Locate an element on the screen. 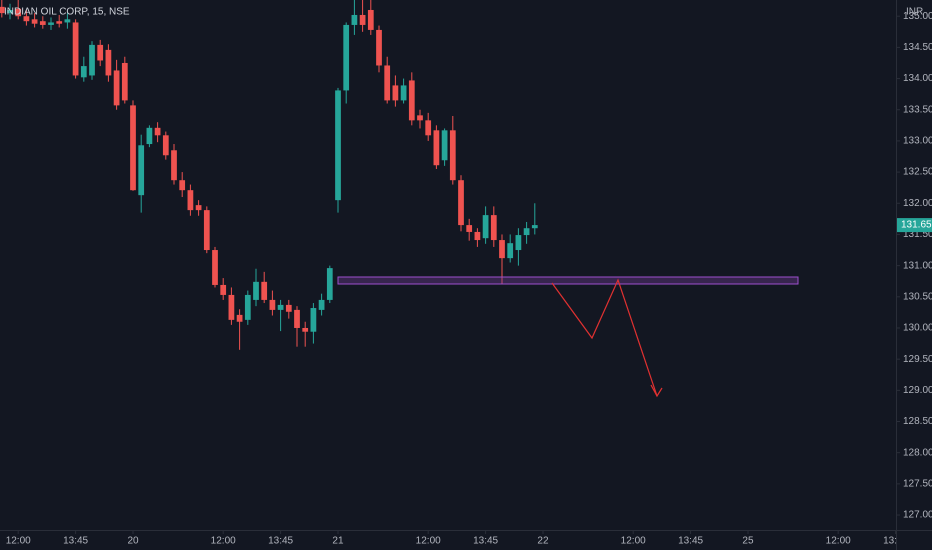 This screenshot has width=932, height=550. zone-rectangle is located at coordinates (568, 280).